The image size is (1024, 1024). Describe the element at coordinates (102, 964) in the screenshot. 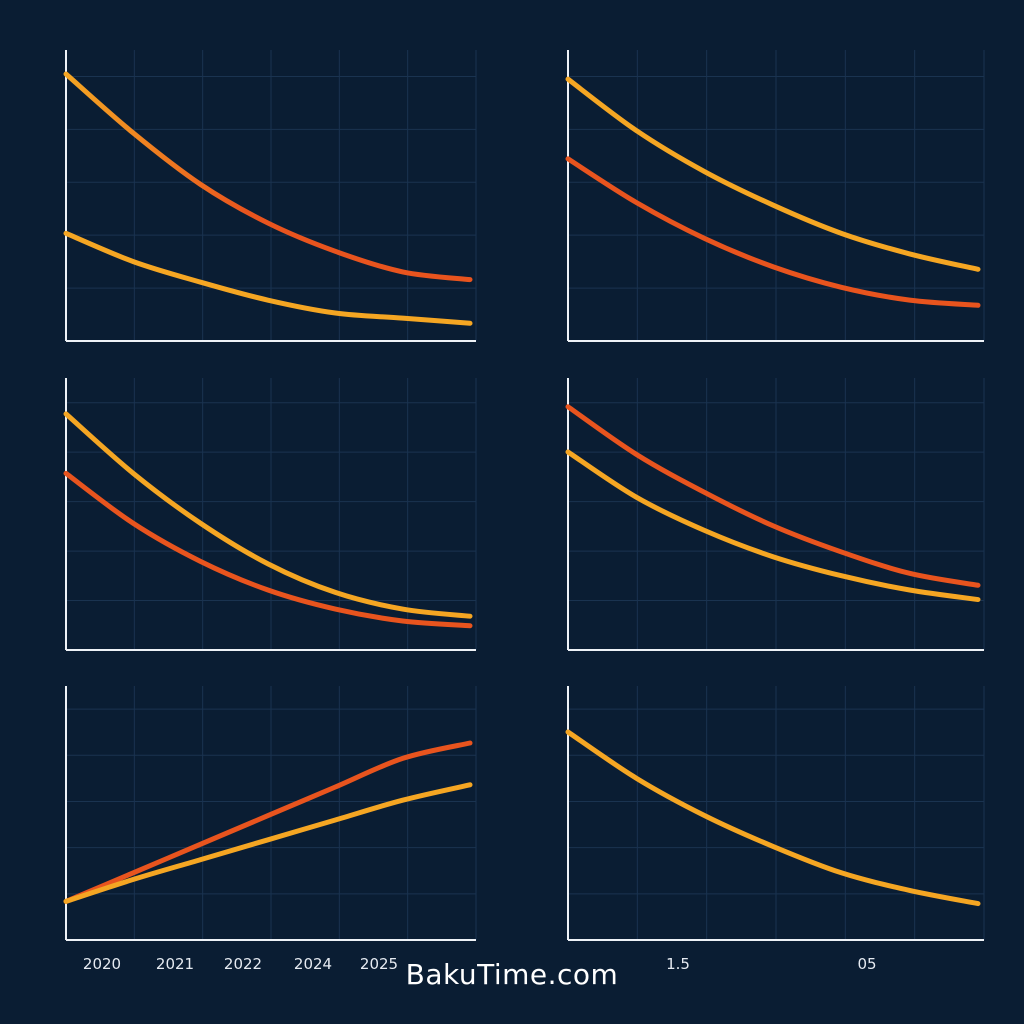

I see `x-tick-label: 2020` at that location.